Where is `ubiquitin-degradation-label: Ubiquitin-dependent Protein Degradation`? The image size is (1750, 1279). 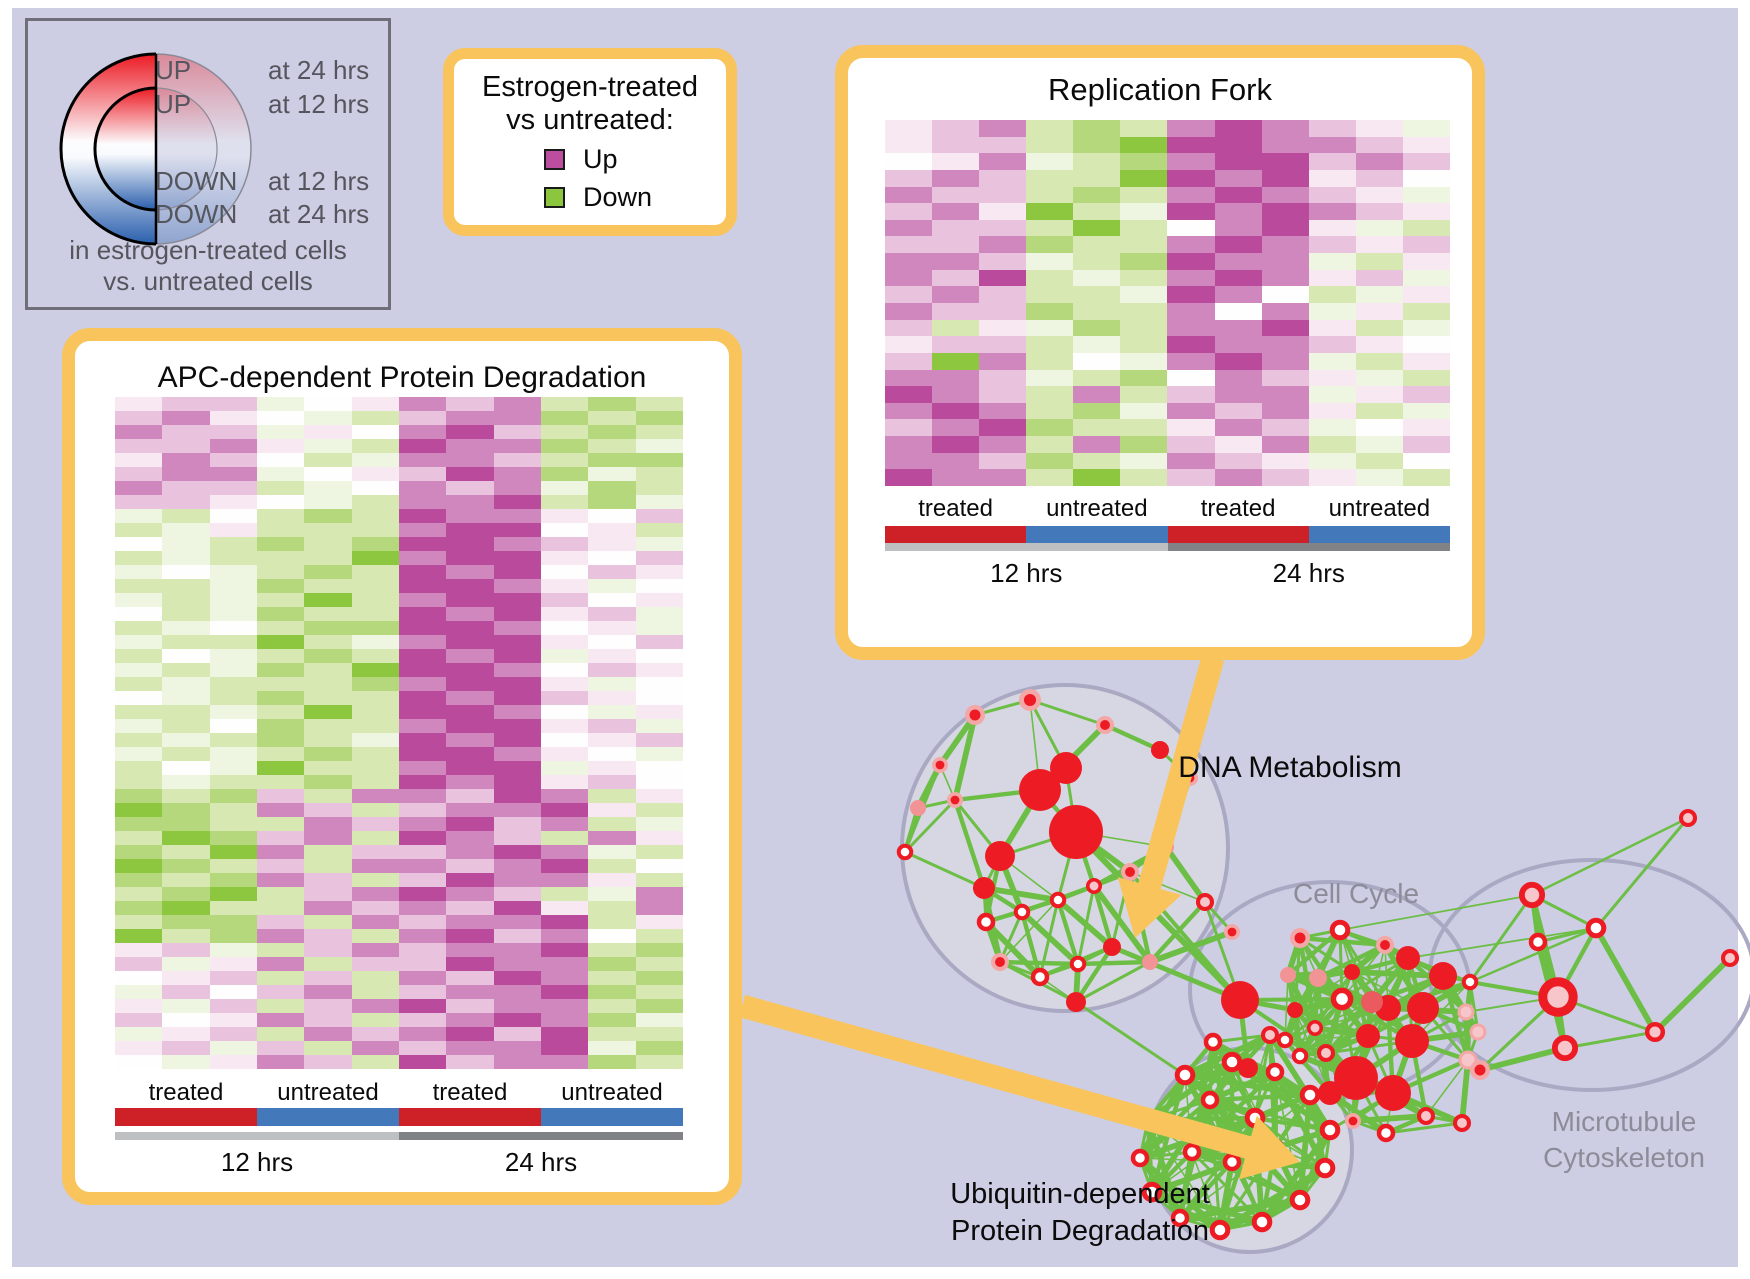 ubiquitin-degradation-label: Ubiquitin-dependent Protein Degradation is located at coordinates (1080, 1213).